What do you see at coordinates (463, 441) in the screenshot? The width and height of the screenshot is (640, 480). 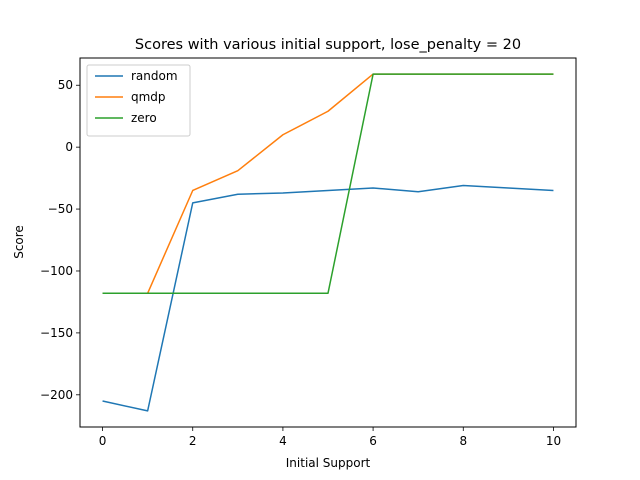 I see `x-tick-label: 8` at bounding box center [463, 441].